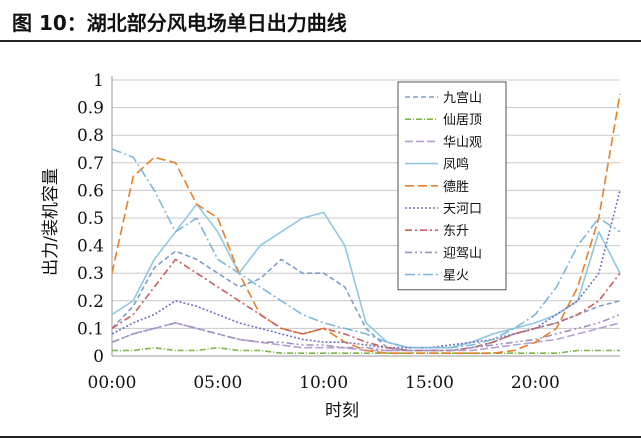 This screenshot has width=641, height=440. Describe the element at coordinates (51, 222) in the screenshot. I see `y-axis-label: 出力/装机容量` at that location.